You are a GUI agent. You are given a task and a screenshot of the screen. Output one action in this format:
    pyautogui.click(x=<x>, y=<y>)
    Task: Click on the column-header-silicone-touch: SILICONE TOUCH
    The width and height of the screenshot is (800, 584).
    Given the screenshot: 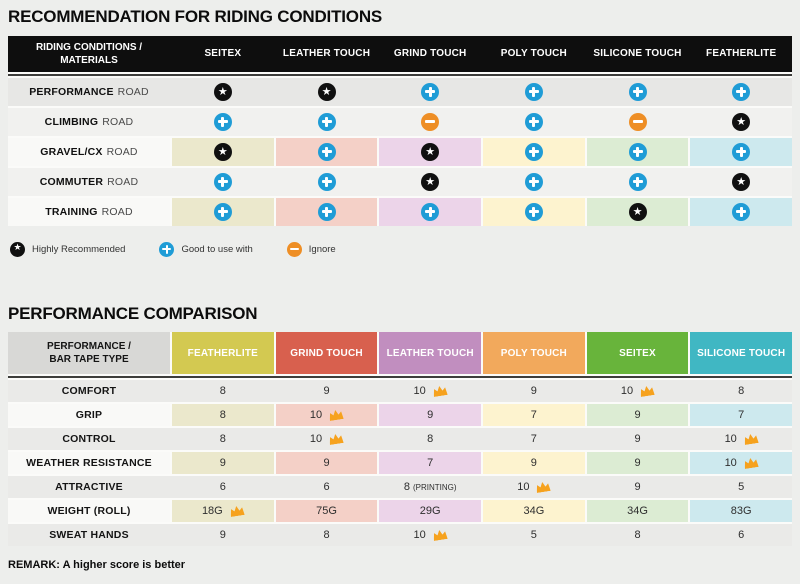 What is the action you would take?
    pyautogui.click(x=741, y=353)
    